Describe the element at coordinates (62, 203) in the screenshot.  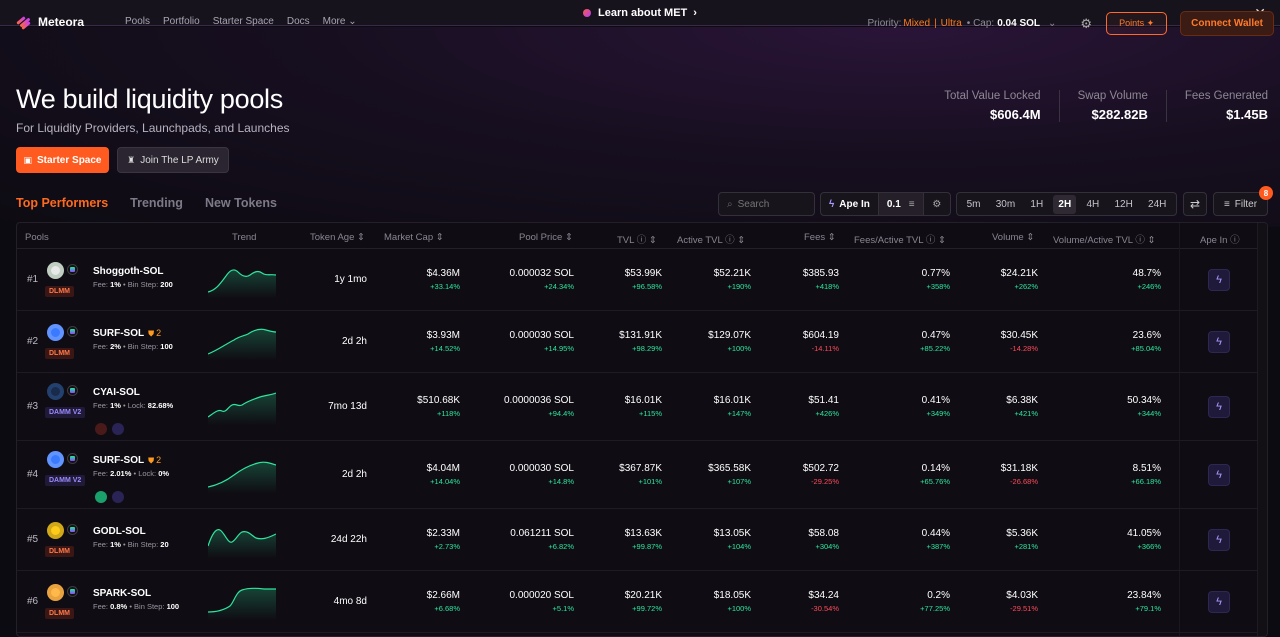
I see `tab-top-performers: Top Performers` at that location.